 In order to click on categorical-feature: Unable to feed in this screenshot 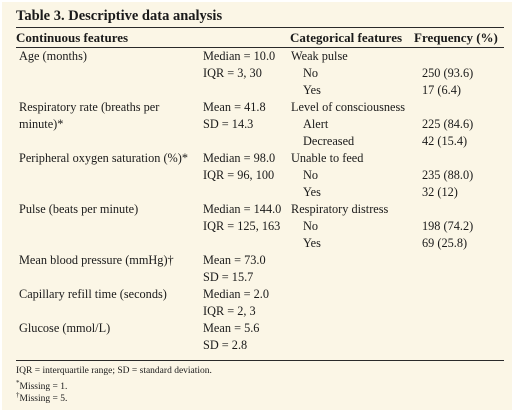, I will do `click(327, 158)`.